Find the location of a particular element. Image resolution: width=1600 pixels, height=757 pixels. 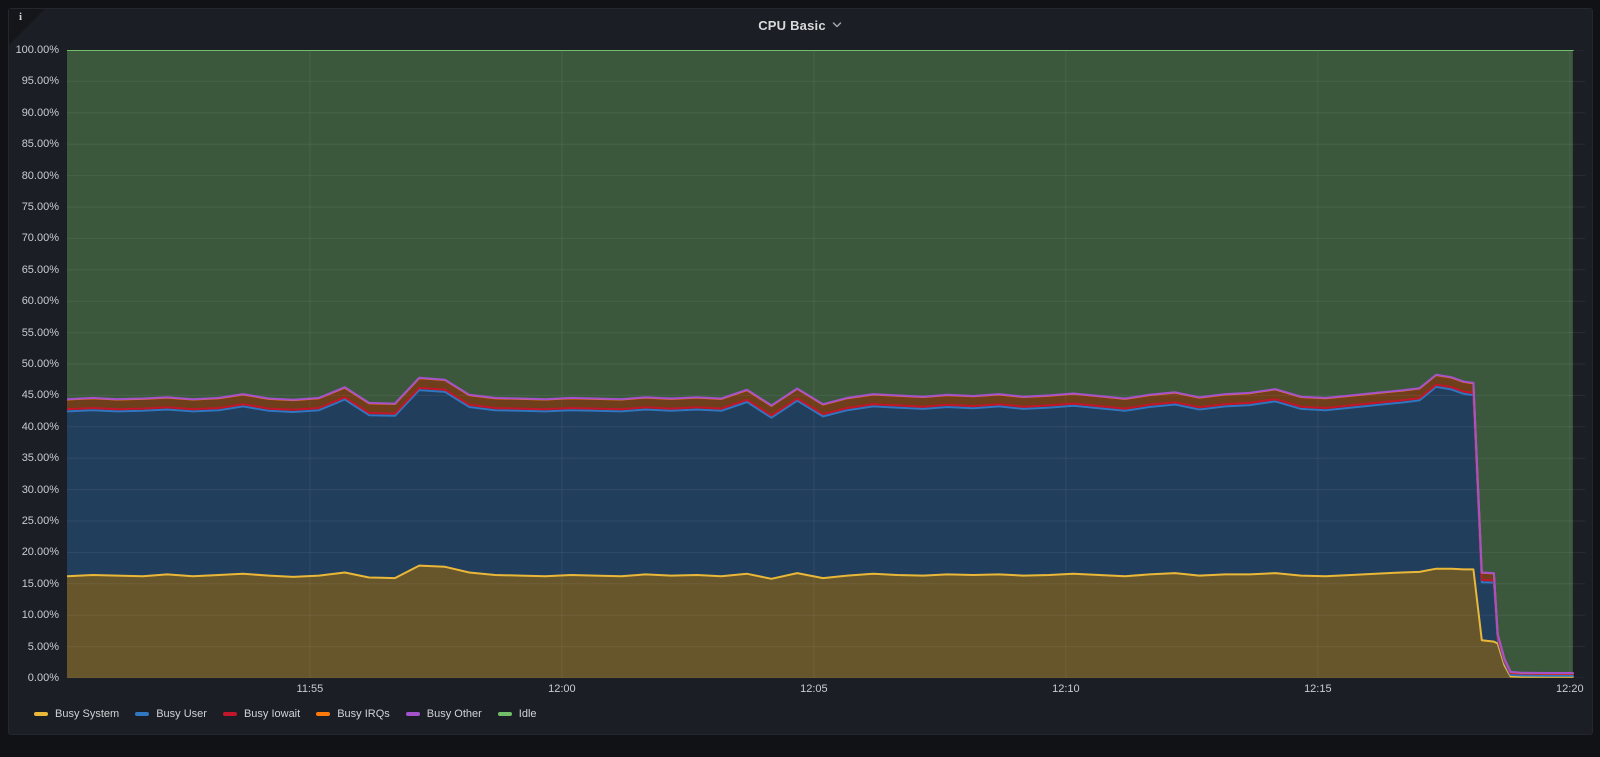

y-axis-label: 0.00% is located at coordinates (43, 678).